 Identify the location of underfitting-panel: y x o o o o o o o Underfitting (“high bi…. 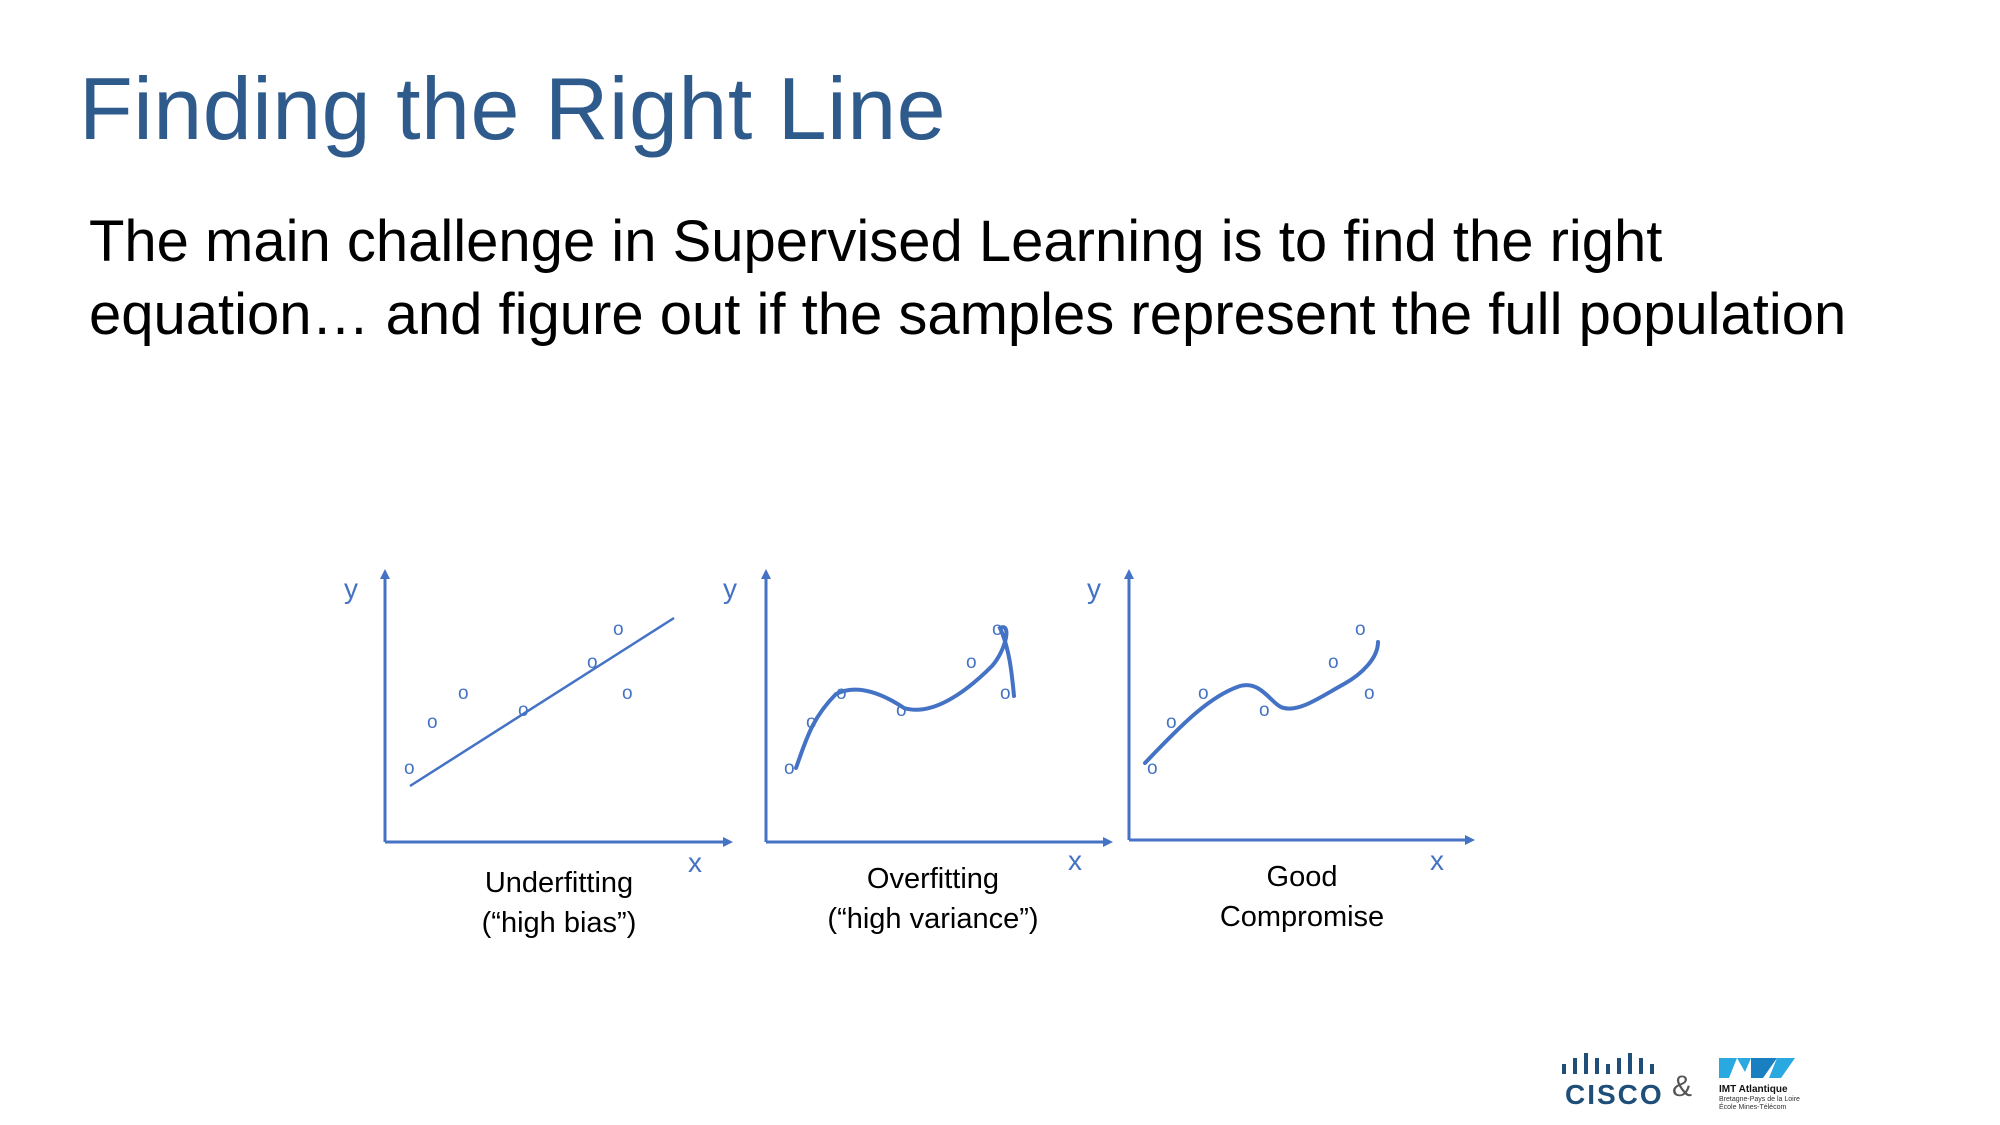
(538, 754).